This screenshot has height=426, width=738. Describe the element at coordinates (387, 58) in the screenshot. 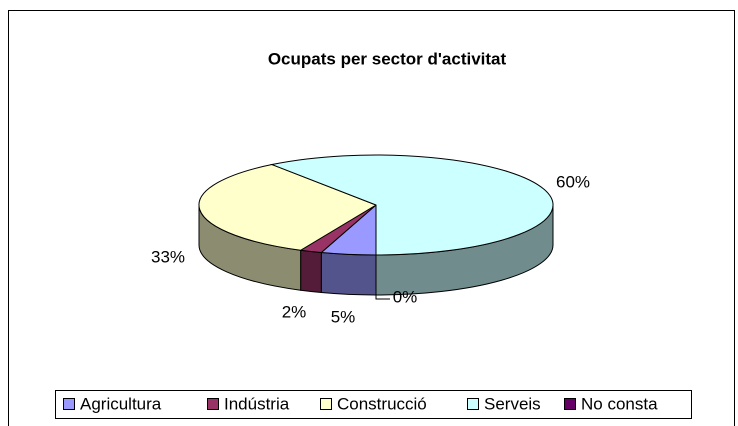

I see `chart-title: Ocupats per sector d'activitat` at that location.